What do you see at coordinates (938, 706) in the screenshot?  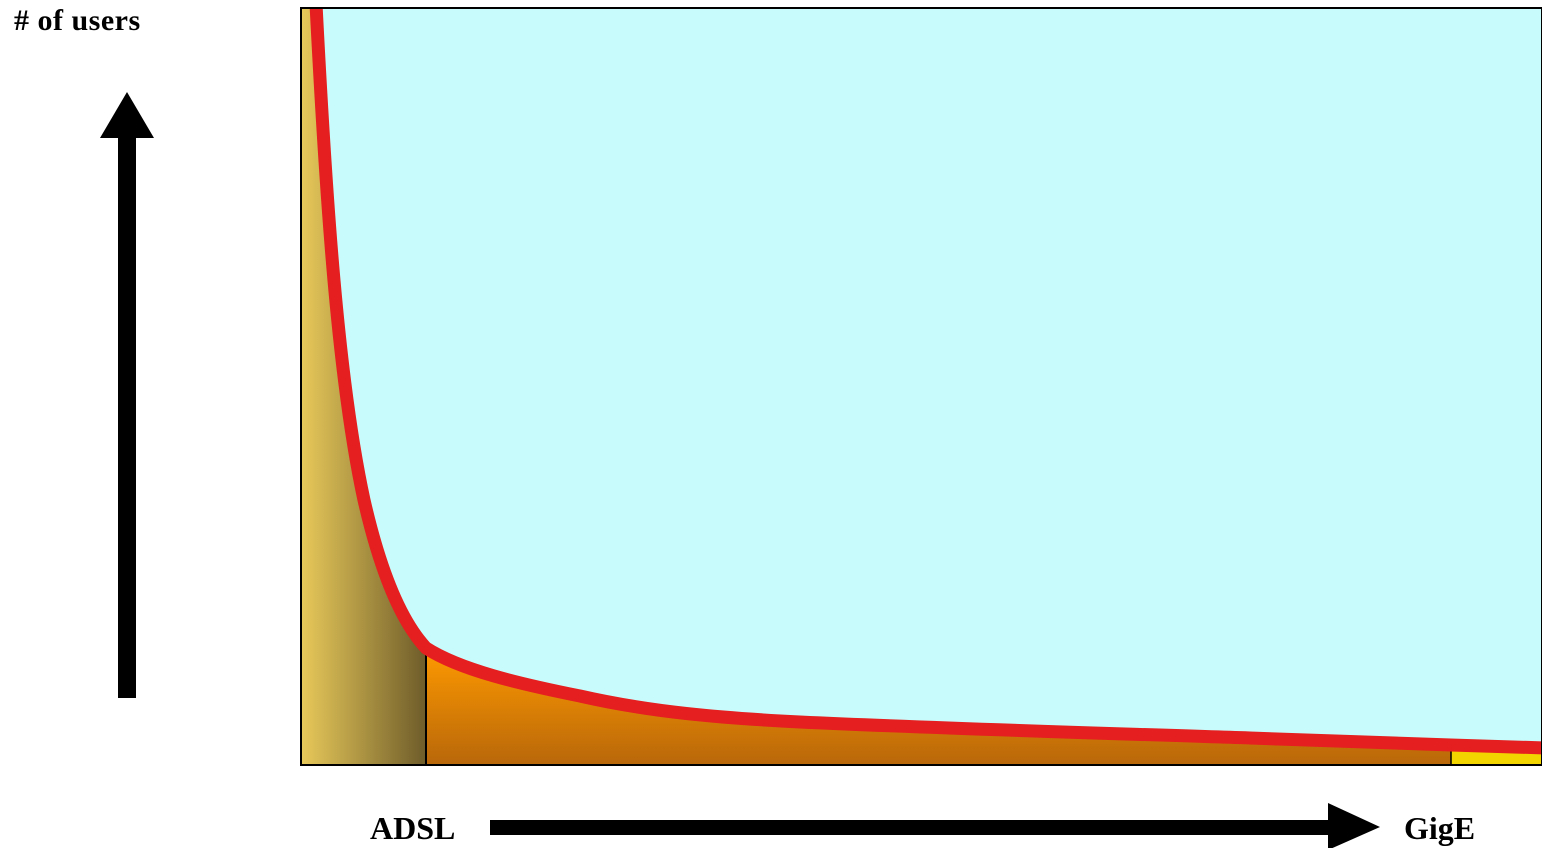 I see `tail-segment` at bounding box center [938, 706].